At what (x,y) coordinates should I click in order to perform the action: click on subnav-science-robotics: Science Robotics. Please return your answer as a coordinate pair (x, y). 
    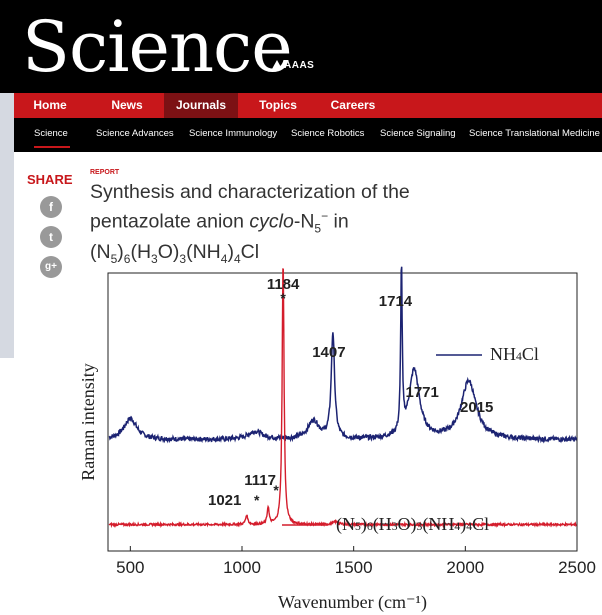
    Looking at the image, I should click on (328, 133).